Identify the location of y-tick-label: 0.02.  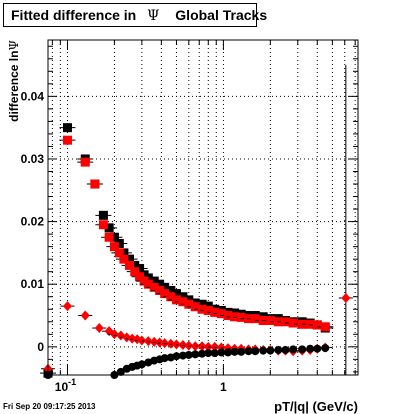
(33, 222).